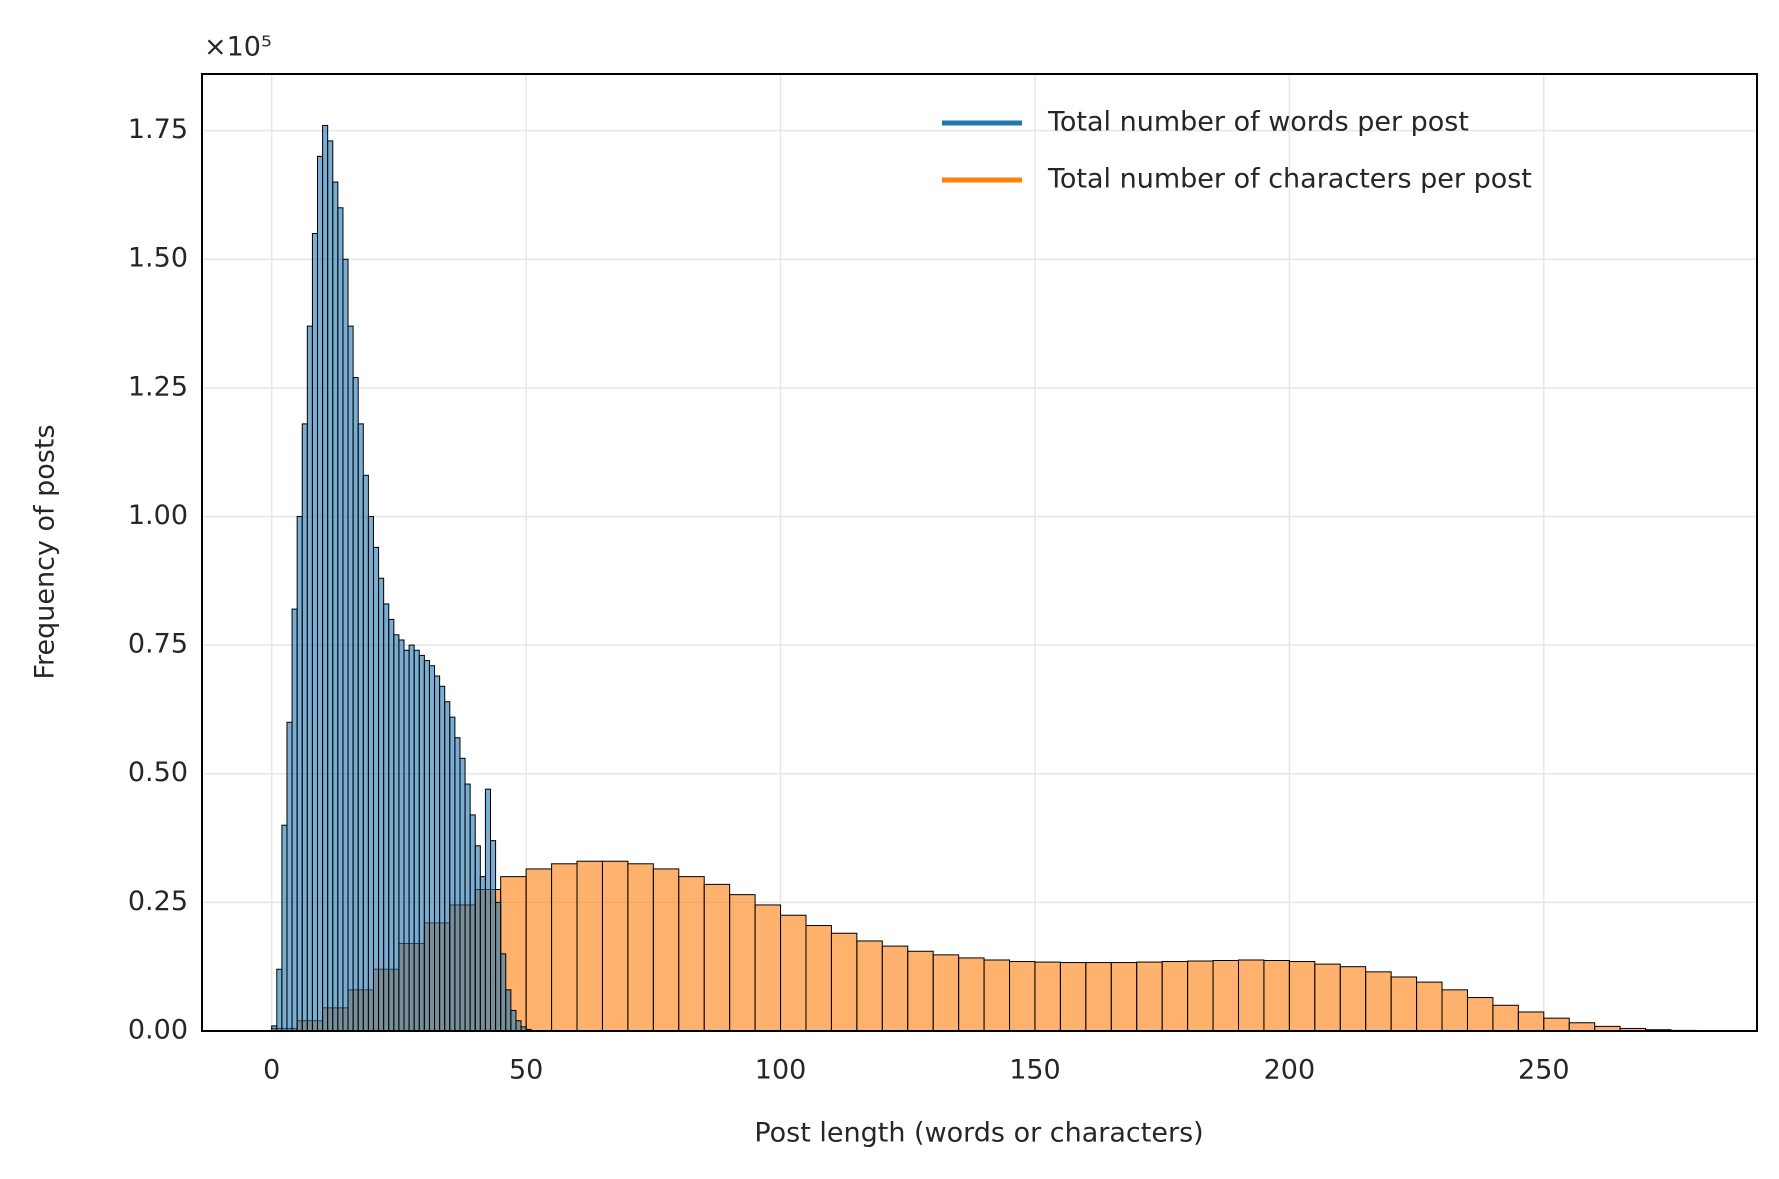 The image size is (1779, 1179). What do you see at coordinates (526, 1070) in the screenshot?
I see `x-tick-label: 50` at bounding box center [526, 1070].